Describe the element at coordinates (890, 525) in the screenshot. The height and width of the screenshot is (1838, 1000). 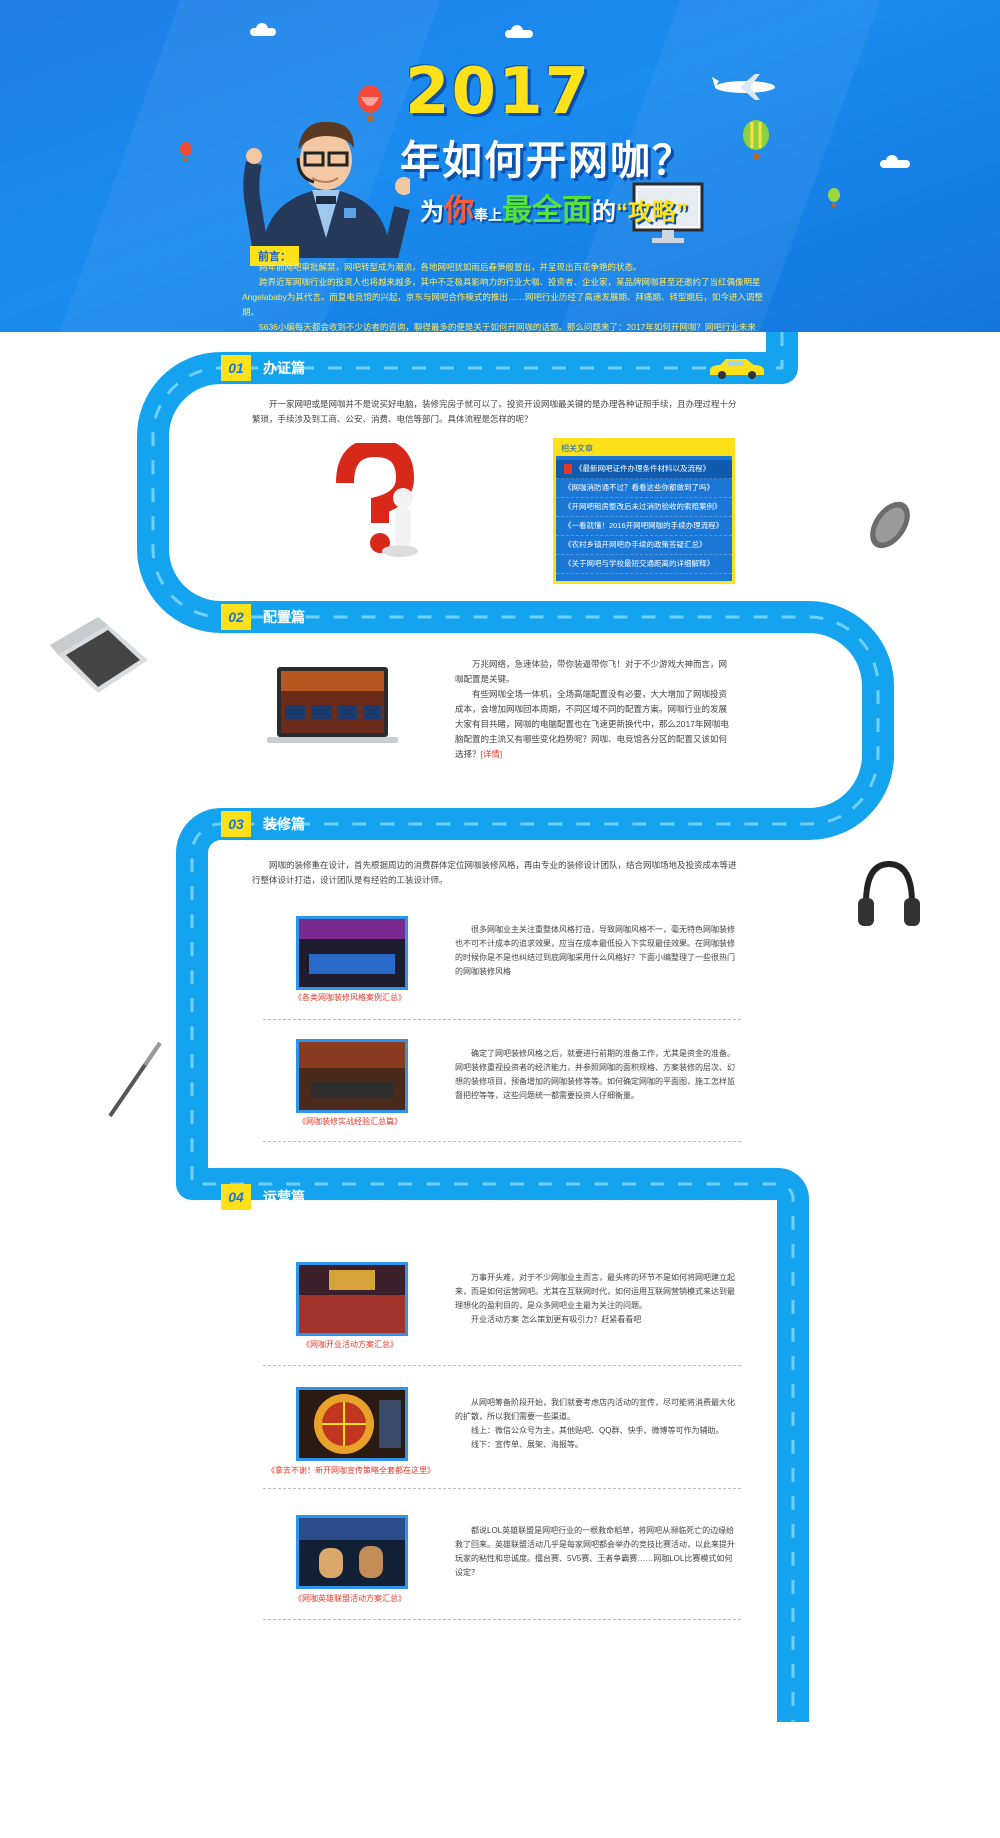
I see `computer-mouse-icon` at that location.